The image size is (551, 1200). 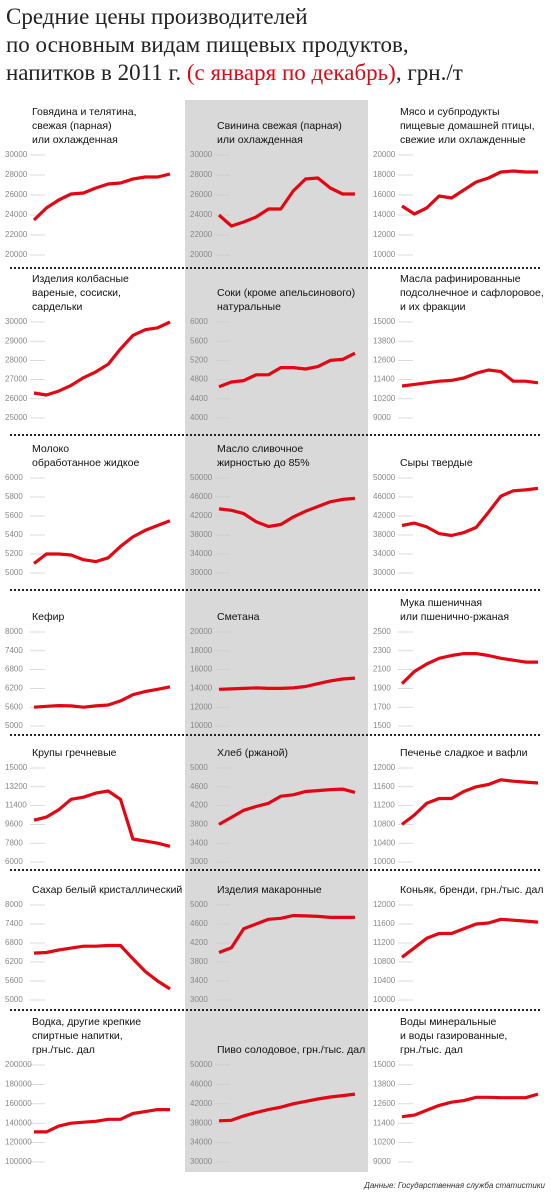 What do you see at coordinates (14, 496) in the screenshot?
I see `y-tick-label: 5800` at bounding box center [14, 496].